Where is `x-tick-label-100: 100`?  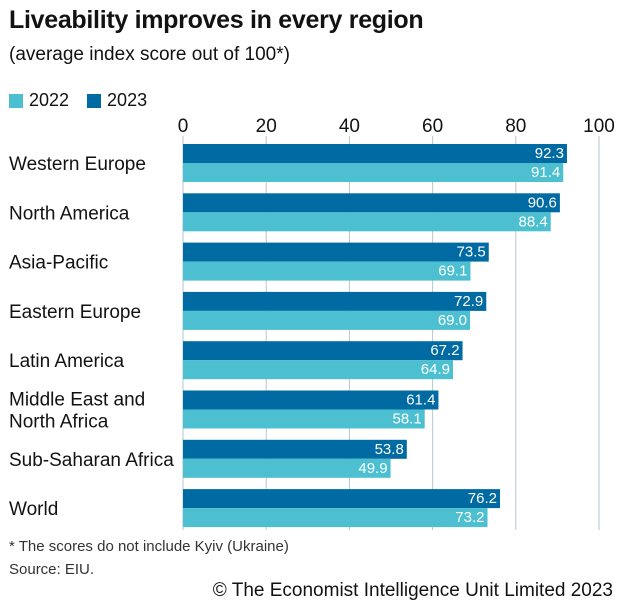
x-tick-label-100: 100 is located at coordinates (599, 126).